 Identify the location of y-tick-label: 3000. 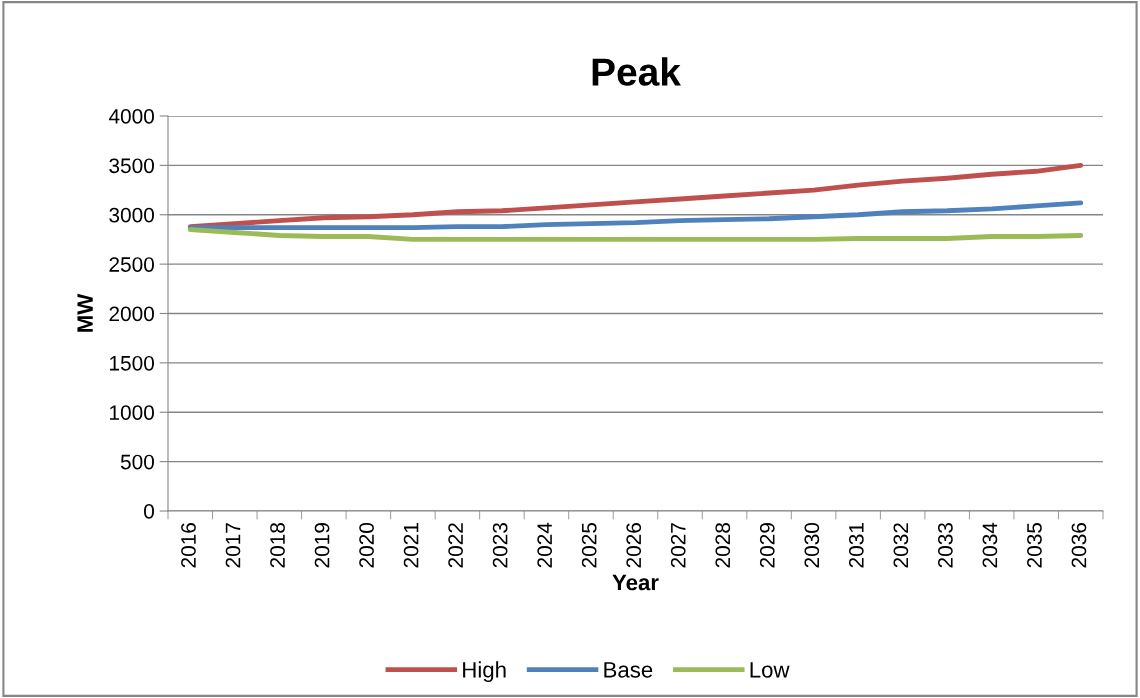
(131, 215).